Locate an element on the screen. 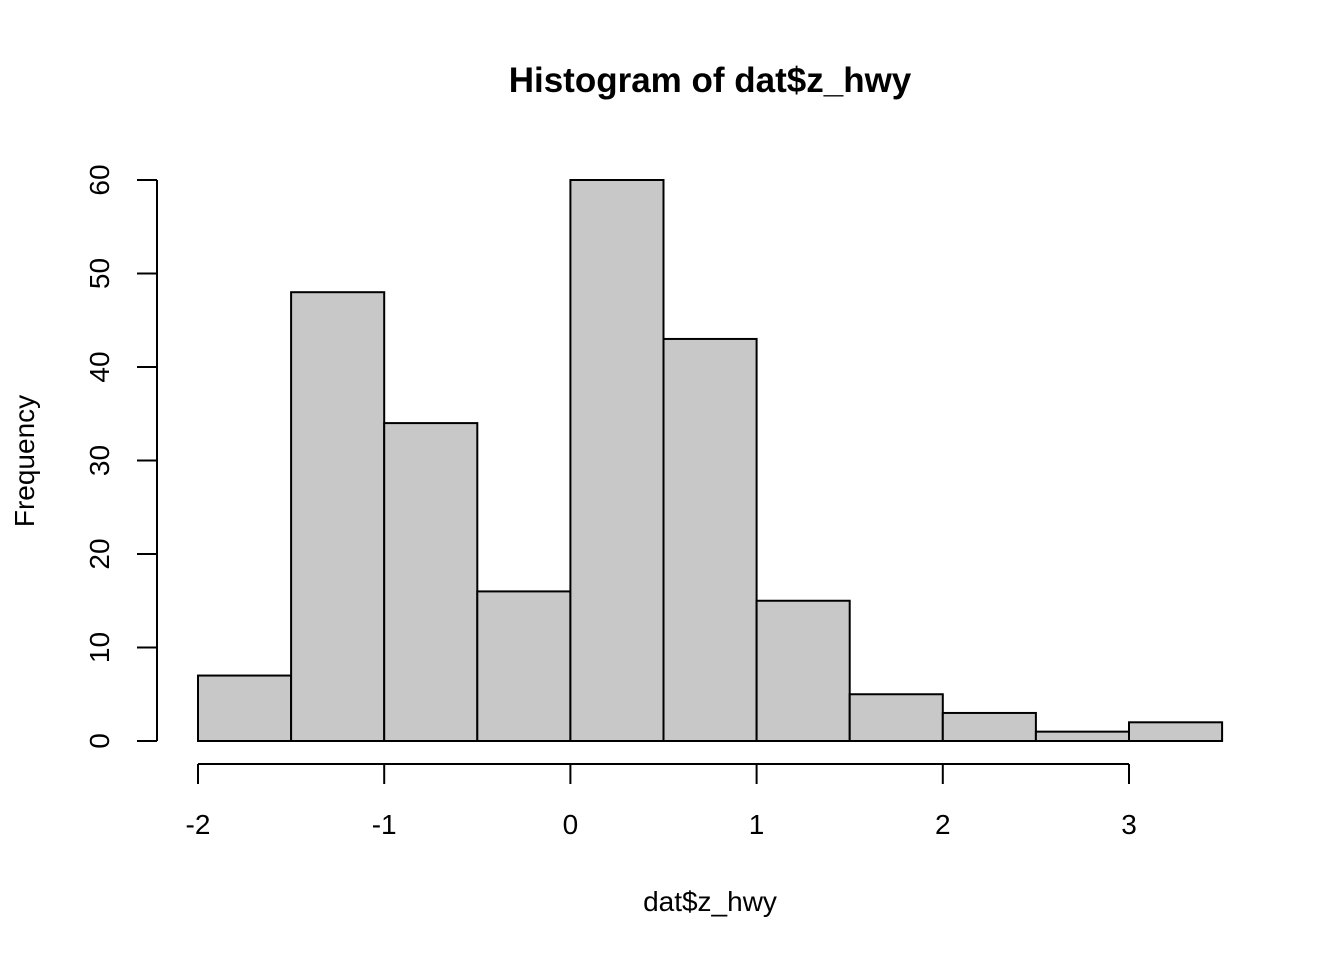 This screenshot has width=1344, height=960. y-tick-label: 0 is located at coordinates (99, 741).